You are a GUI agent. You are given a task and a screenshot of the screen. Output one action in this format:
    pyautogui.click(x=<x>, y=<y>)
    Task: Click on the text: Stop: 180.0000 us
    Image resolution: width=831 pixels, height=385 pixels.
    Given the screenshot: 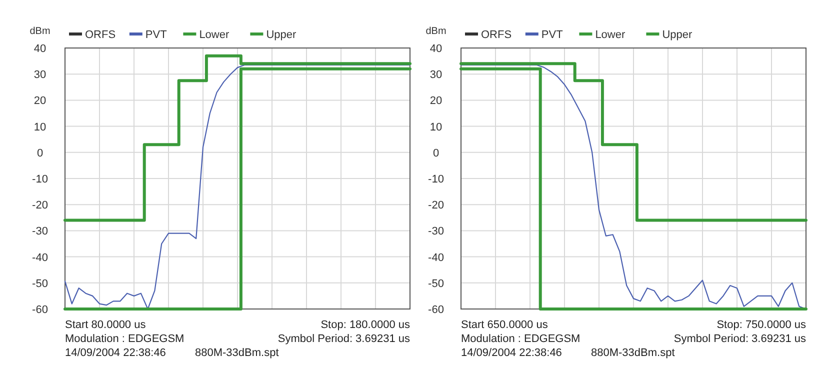 What is the action you would take?
    pyautogui.click(x=365, y=325)
    